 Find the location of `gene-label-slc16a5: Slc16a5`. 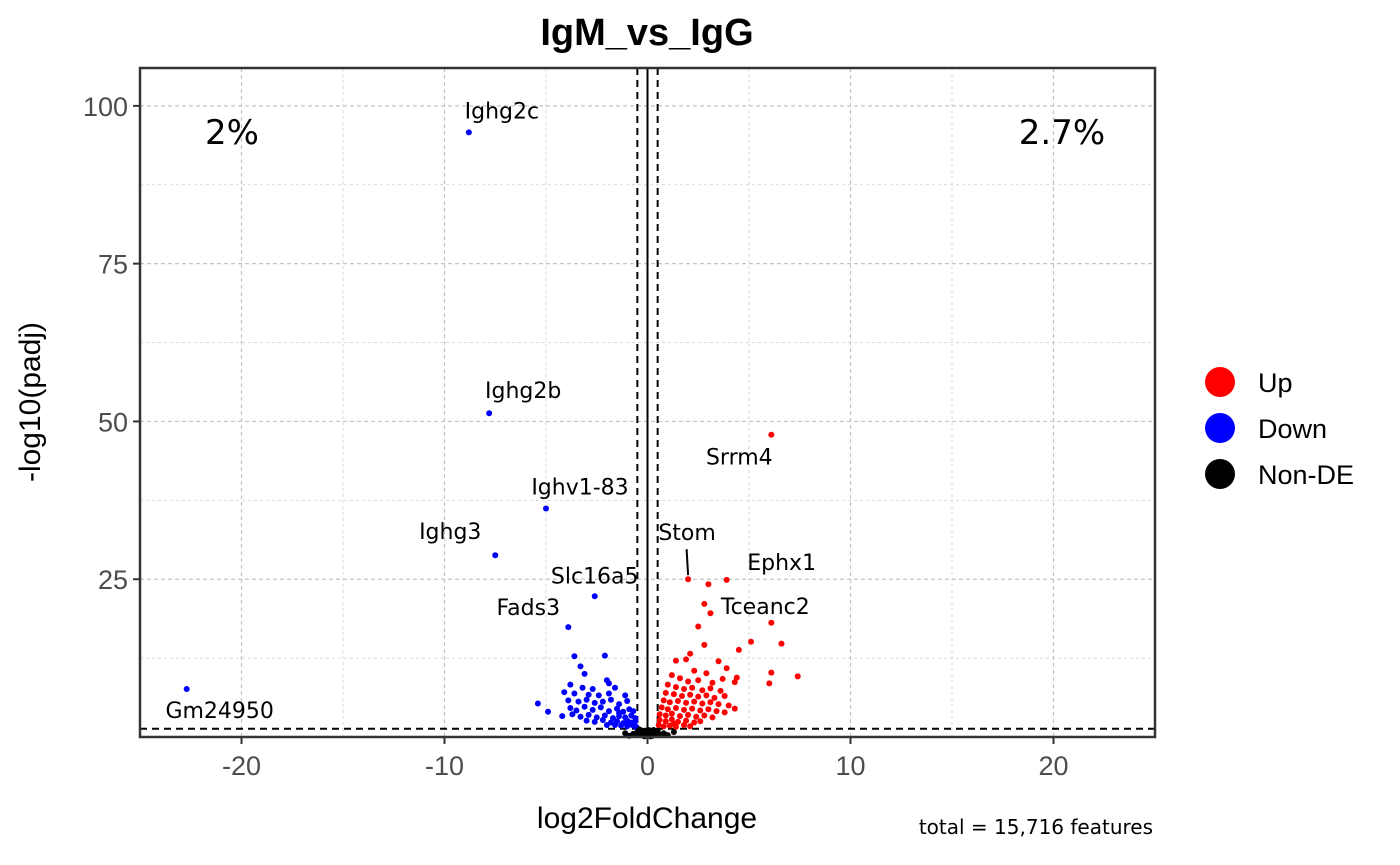

gene-label-slc16a5: Slc16a5 is located at coordinates (595, 576).